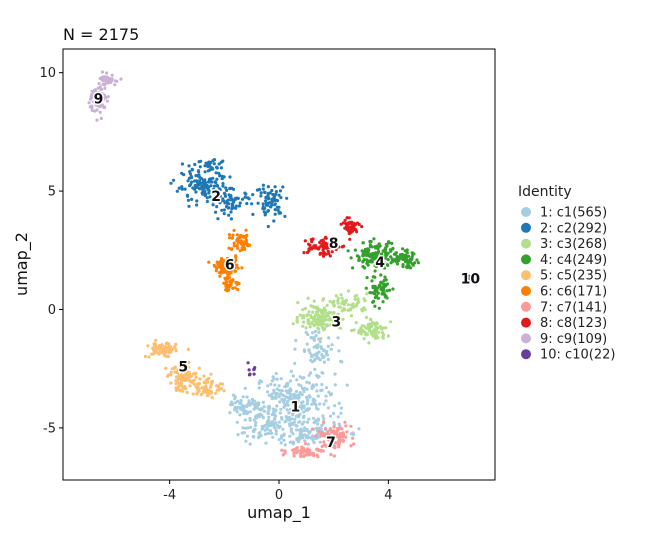  Describe the element at coordinates (47, 73) in the screenshot. I see `y-tick-label: 10` at that location.